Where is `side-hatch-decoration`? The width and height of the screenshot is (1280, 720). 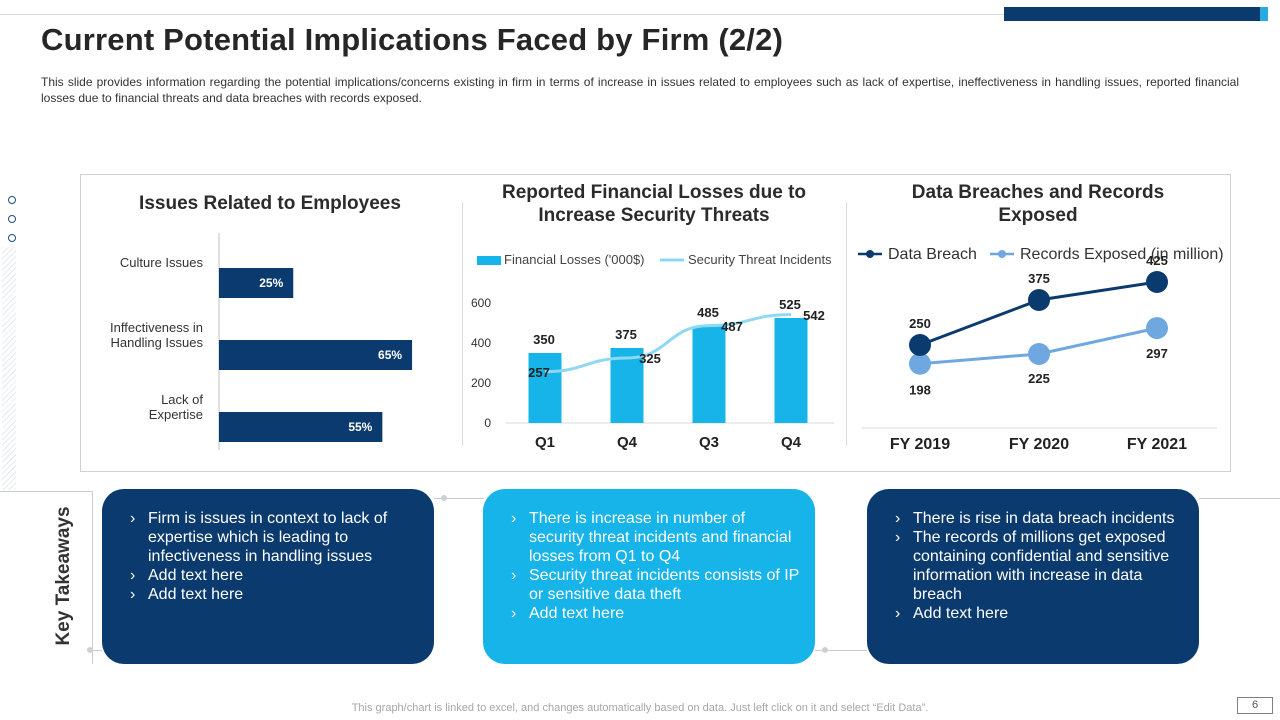 side-hatch-decoration is located at coordinates (9, 368).